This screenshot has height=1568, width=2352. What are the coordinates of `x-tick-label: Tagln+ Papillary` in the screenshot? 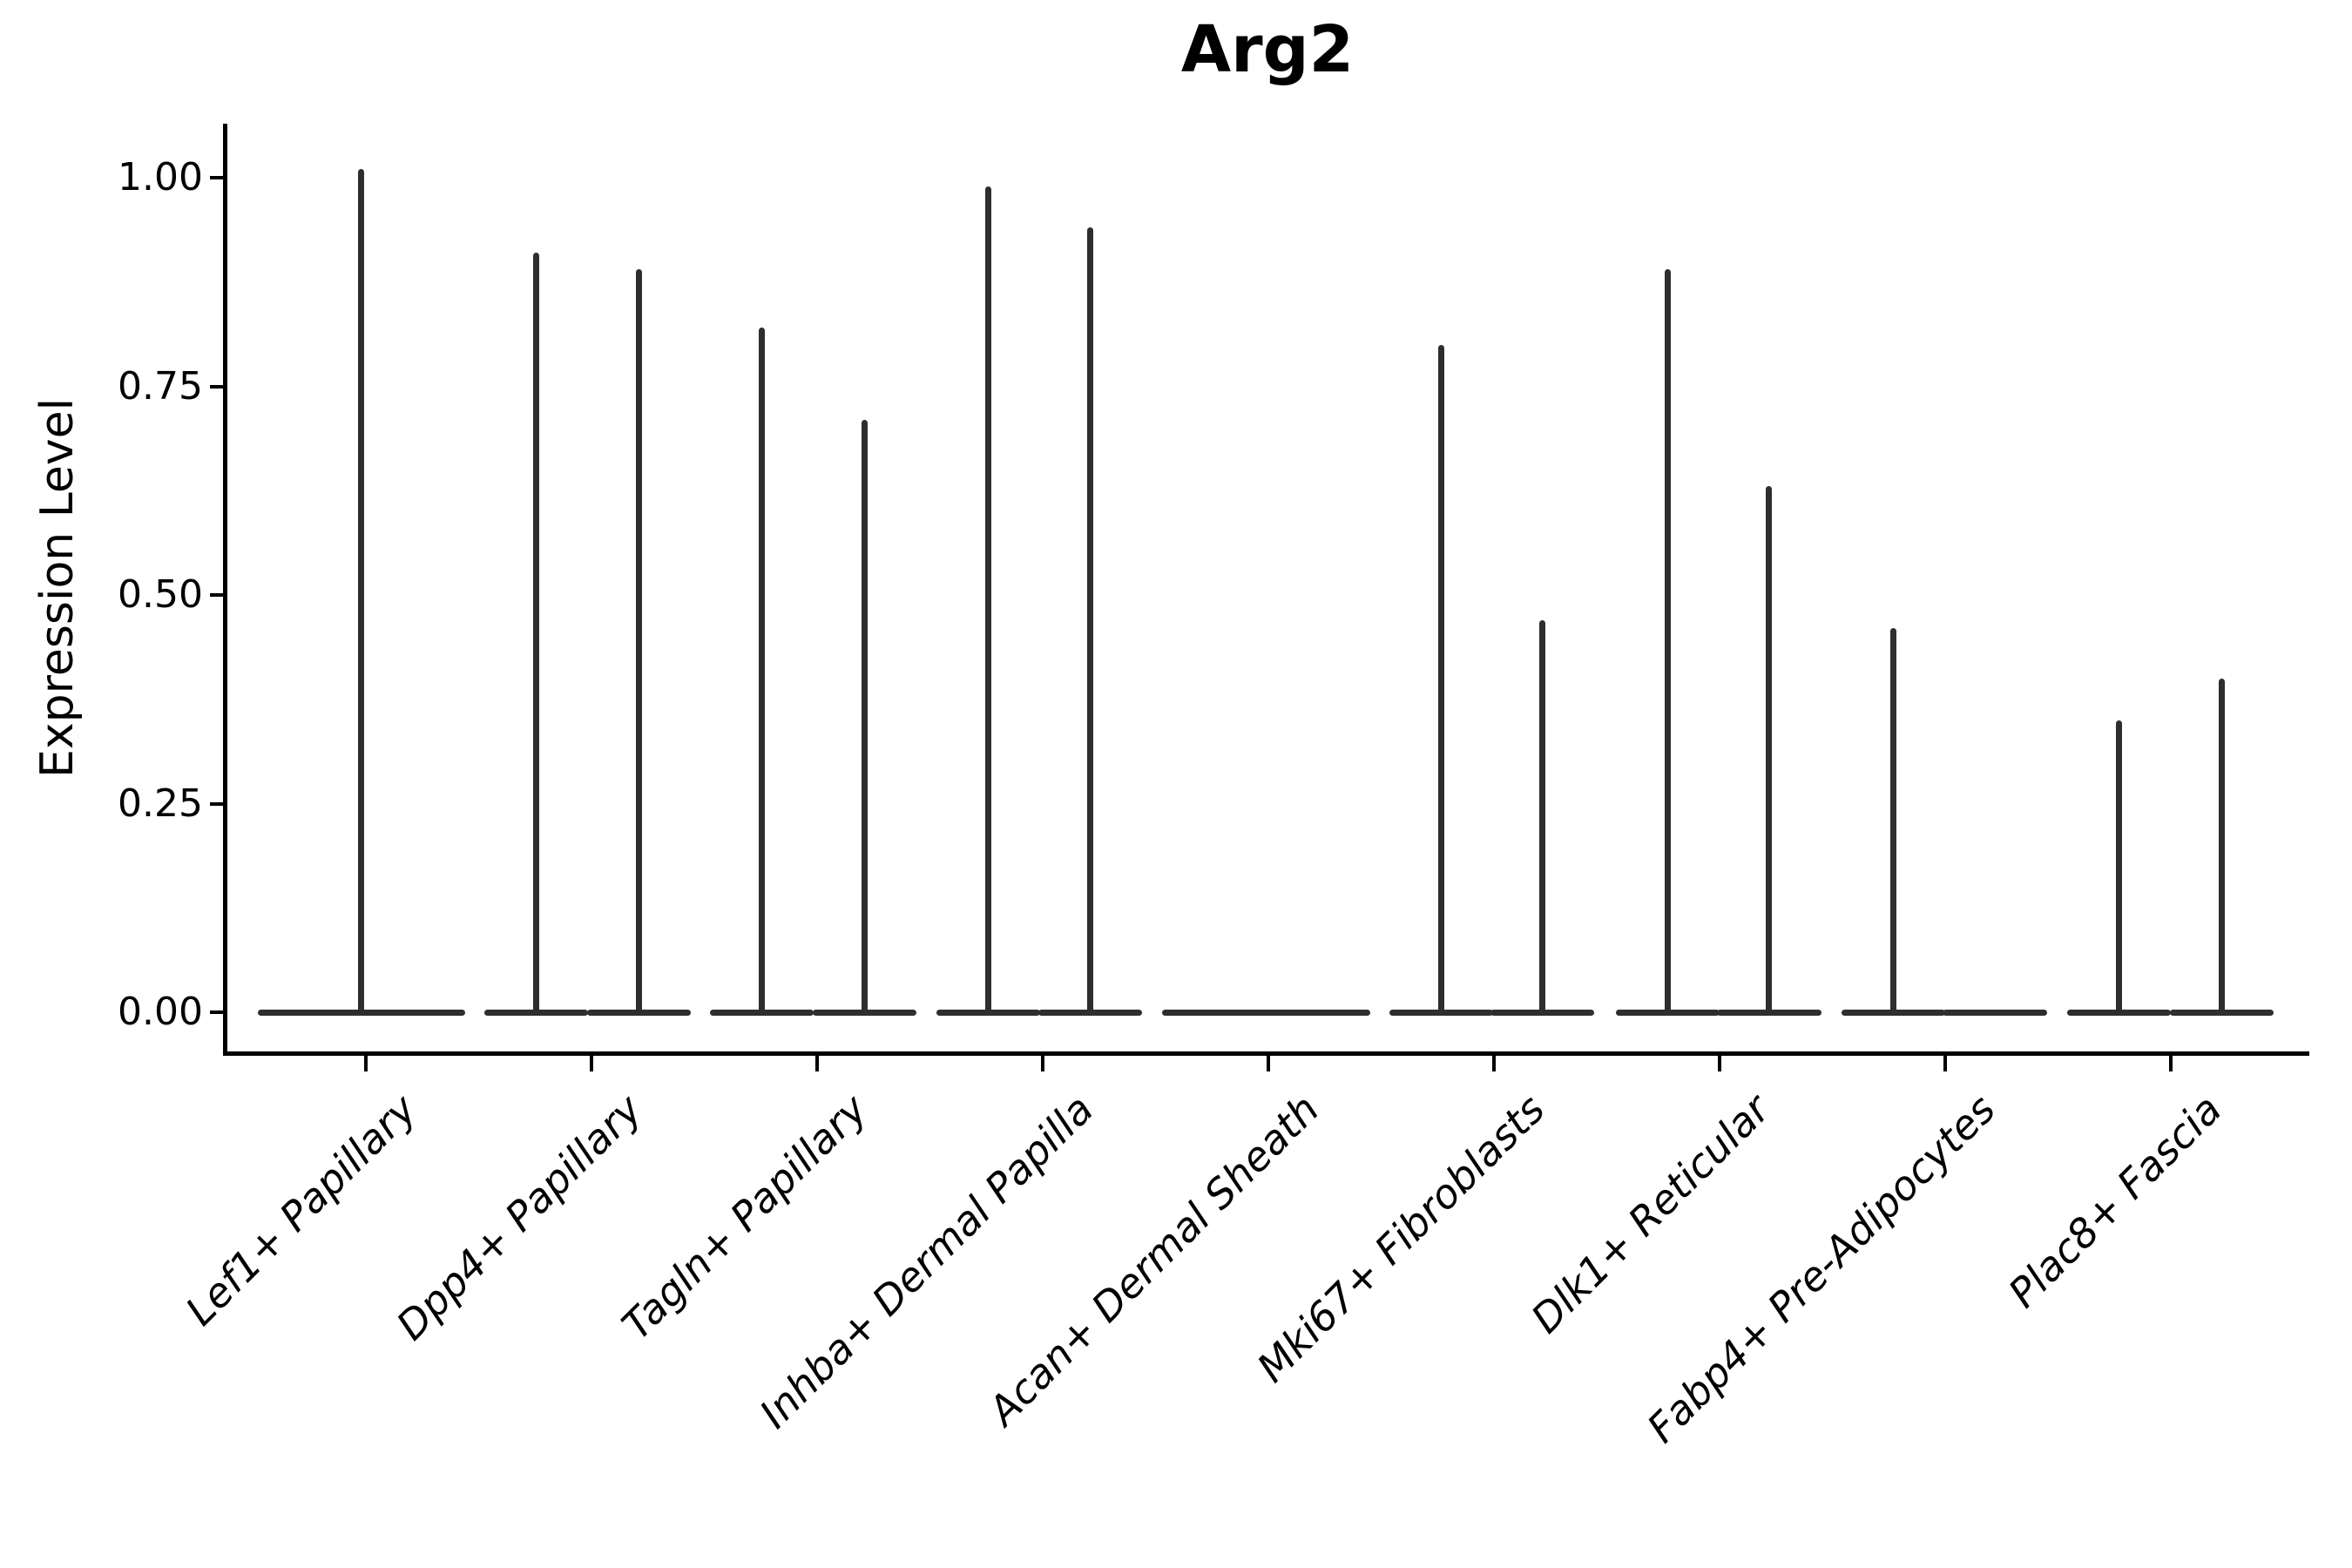 It's located at (744, 1217).